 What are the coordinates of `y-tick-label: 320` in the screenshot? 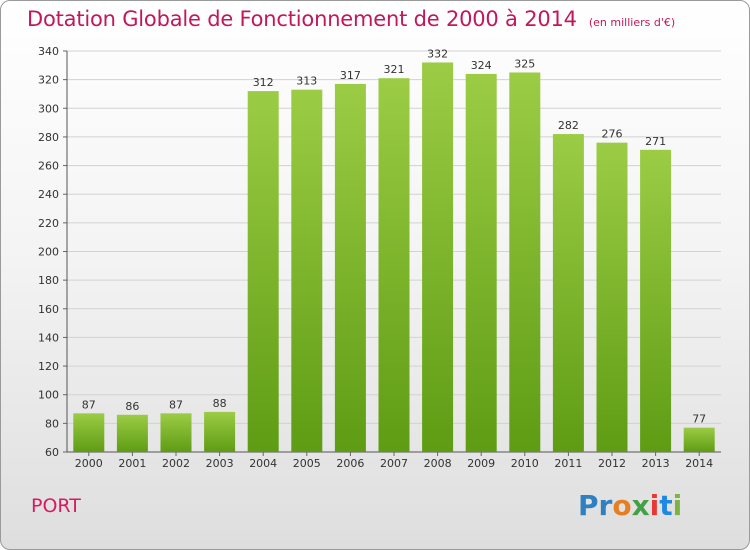 It's located at (48, 80).